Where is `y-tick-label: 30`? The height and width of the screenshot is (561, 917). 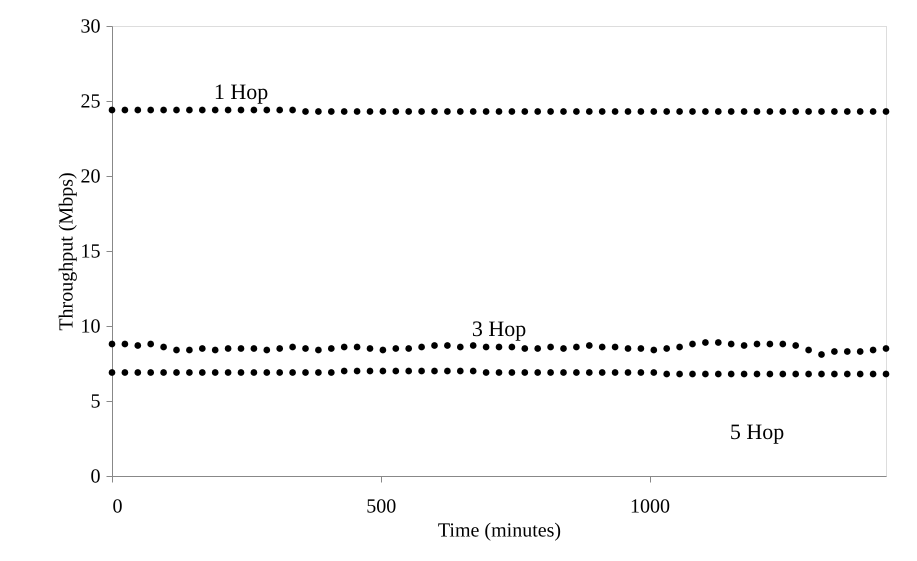
y-tick-label: 30 is located at coordinates (90, 27).